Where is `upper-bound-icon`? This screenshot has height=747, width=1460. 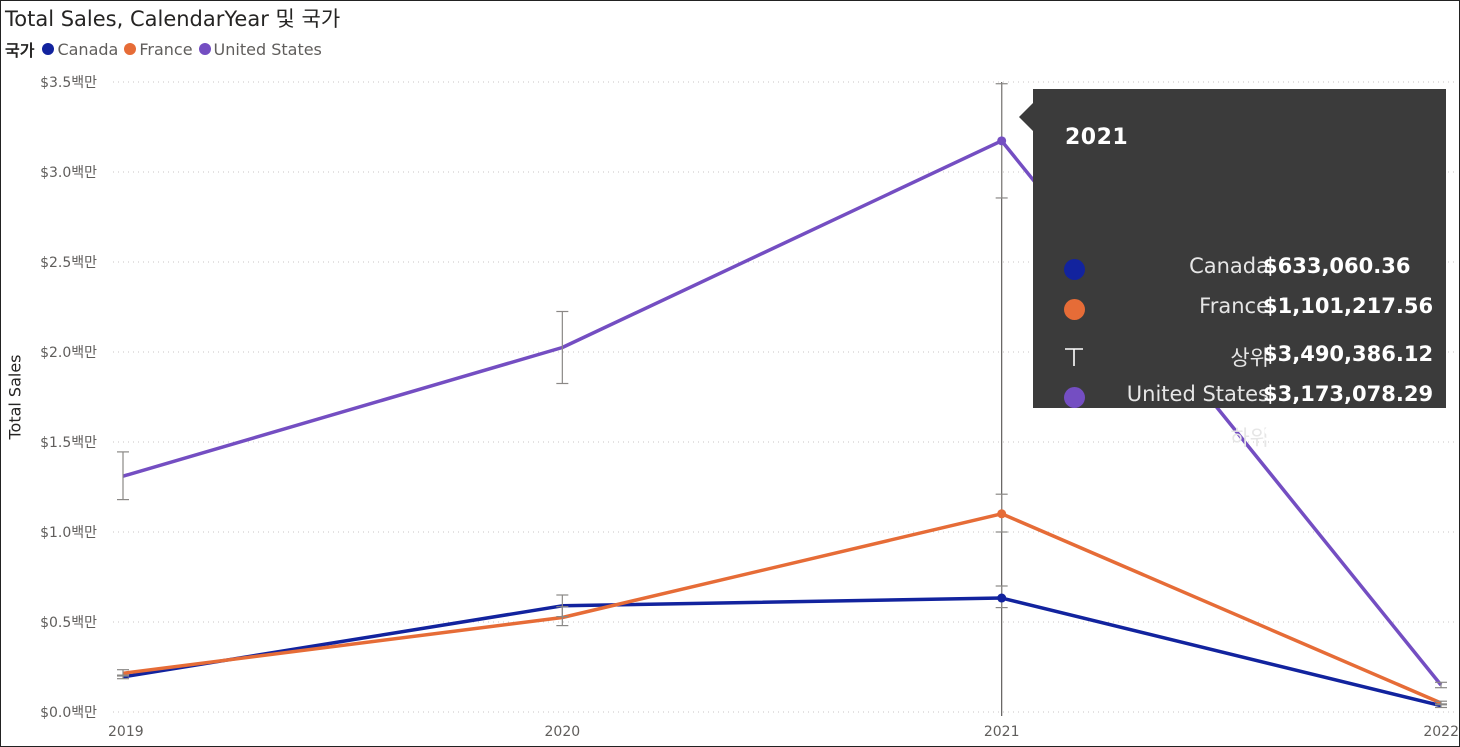 upper-bound-icon is located at coordinates (1074, 357).